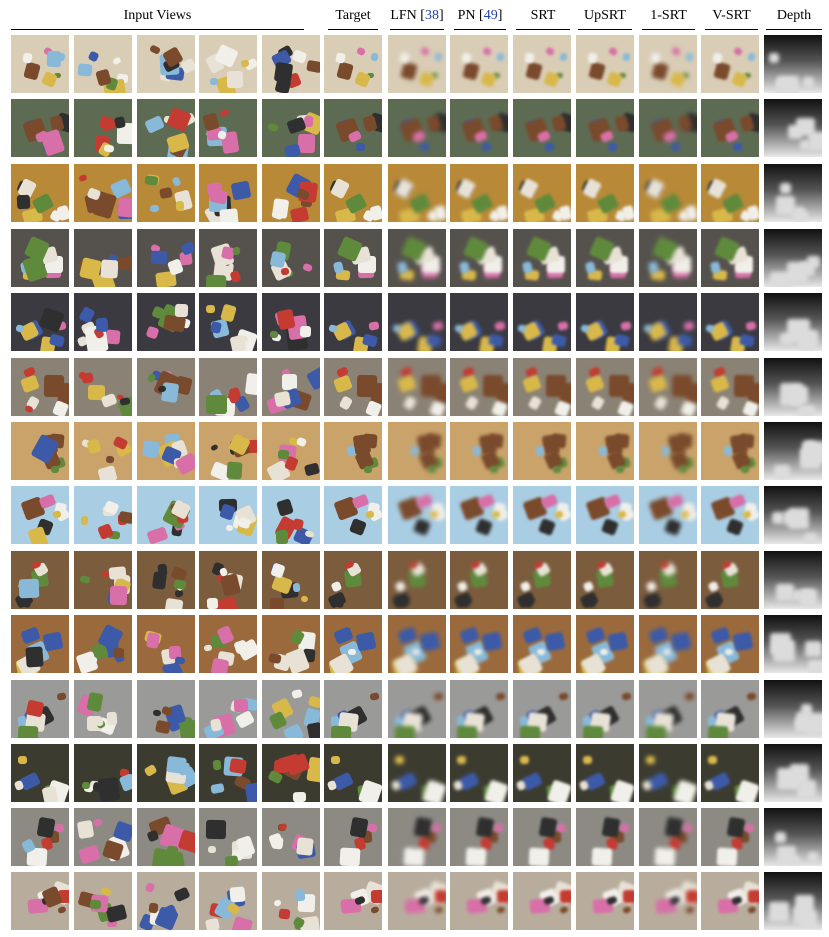 This screenshot has height=937, width=829. What do you see at coordinates (353, 17) in the screenshot?
I see `column-header-target: Target` at bounding box center [353, 17].